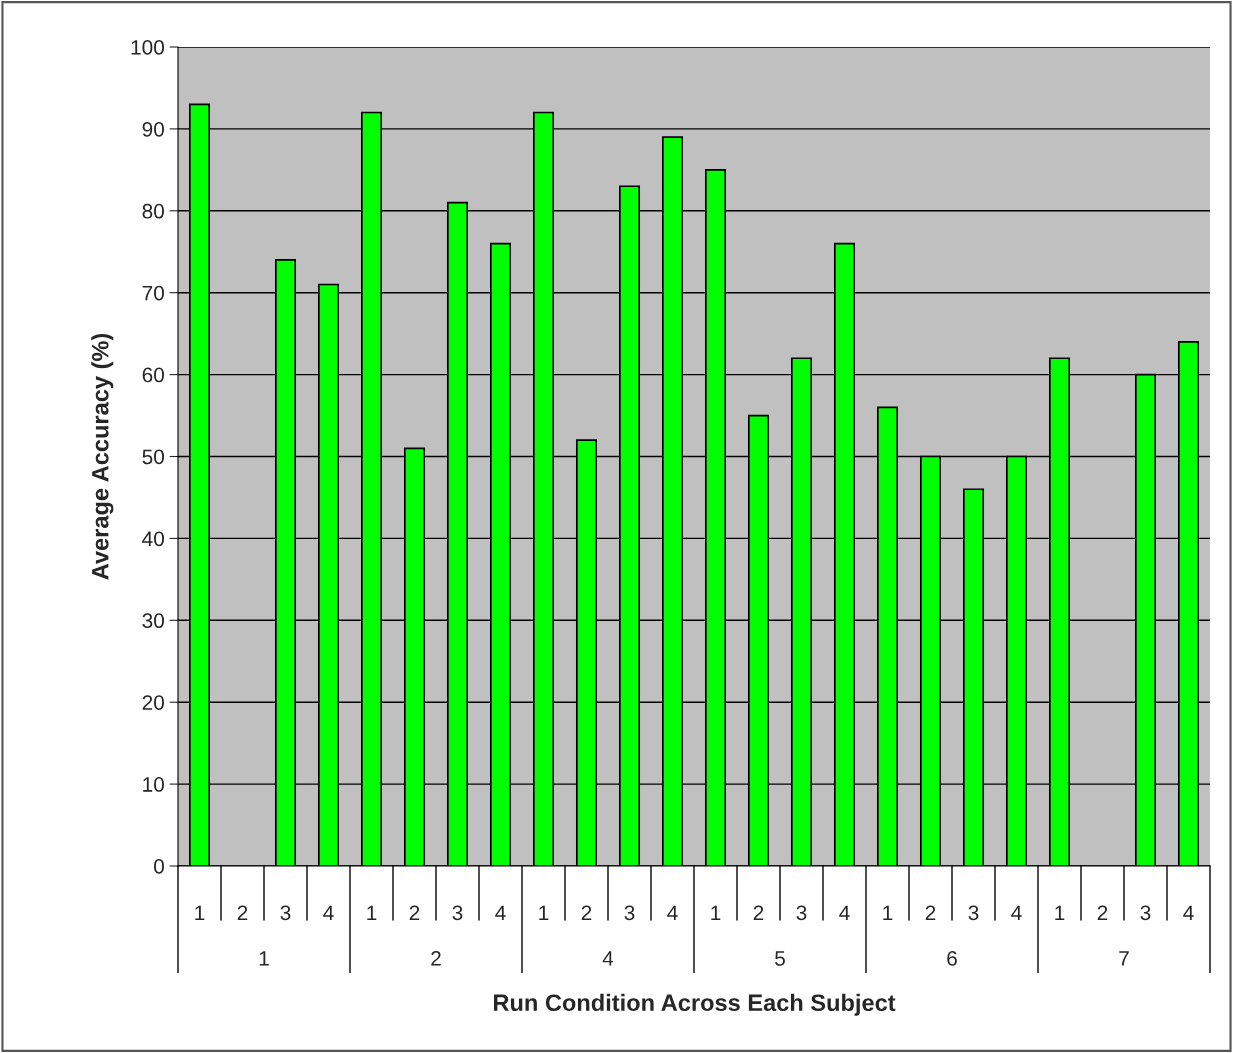 This screenshot has height=1053, width=1233. I want to click on y-tick-label: 10, so click(153, 784).